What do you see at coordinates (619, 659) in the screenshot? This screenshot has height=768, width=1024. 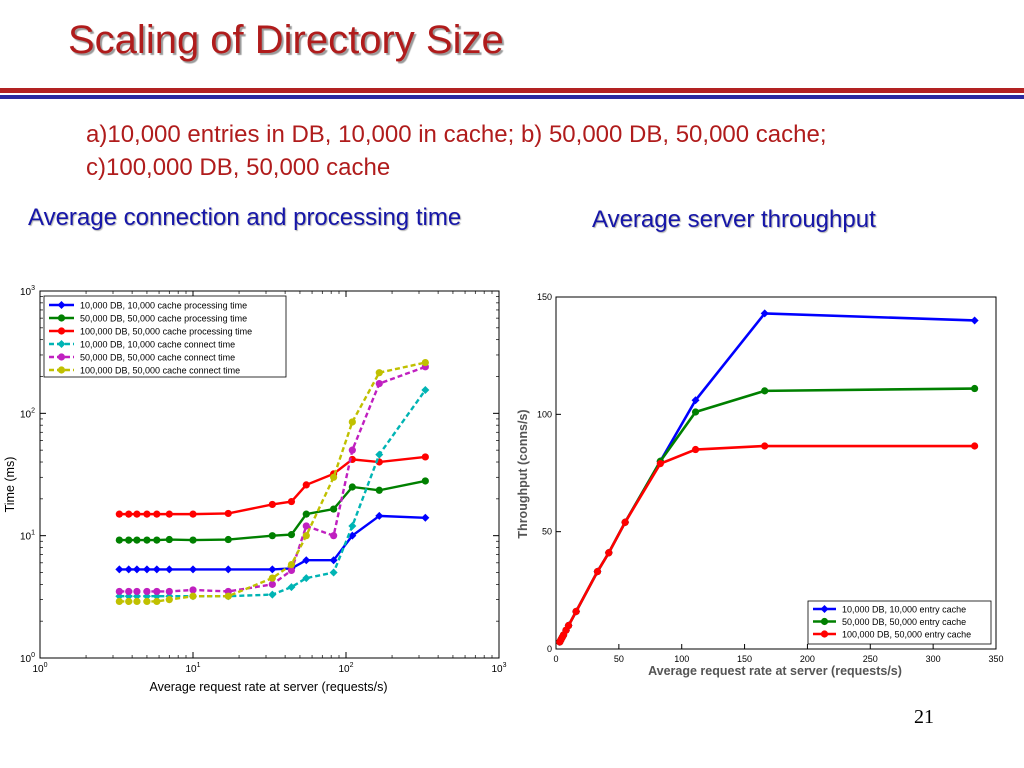 I see `x-tick-label: 50` at bounding box center [619, 659].